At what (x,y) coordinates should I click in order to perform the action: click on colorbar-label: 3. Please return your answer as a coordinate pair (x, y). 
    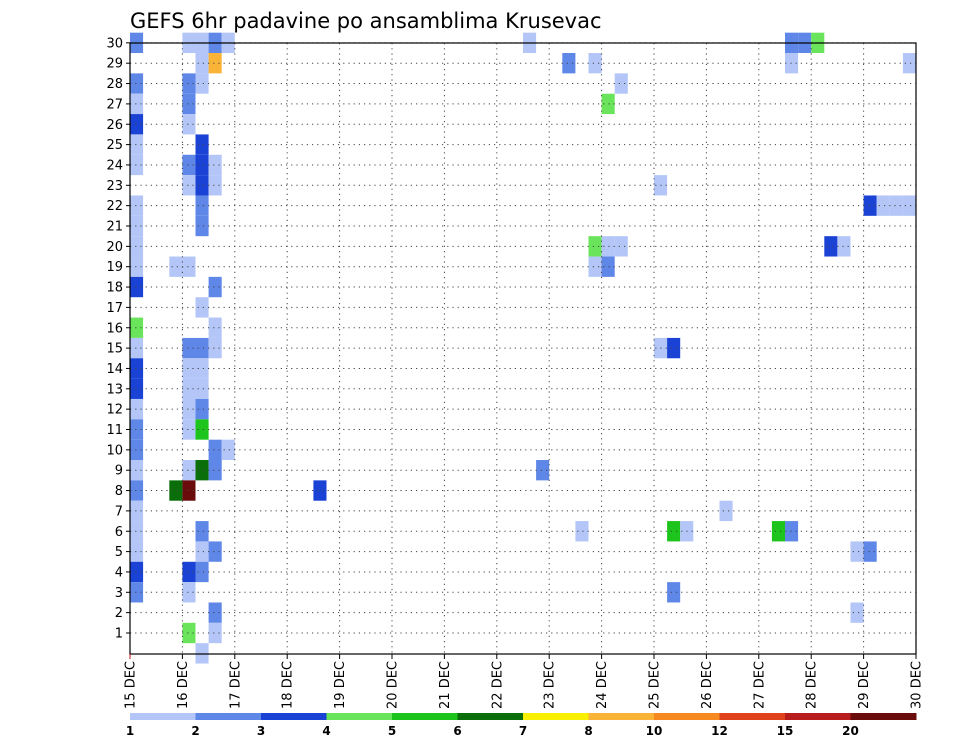
    Looking at the image, I should click on (261, 731).